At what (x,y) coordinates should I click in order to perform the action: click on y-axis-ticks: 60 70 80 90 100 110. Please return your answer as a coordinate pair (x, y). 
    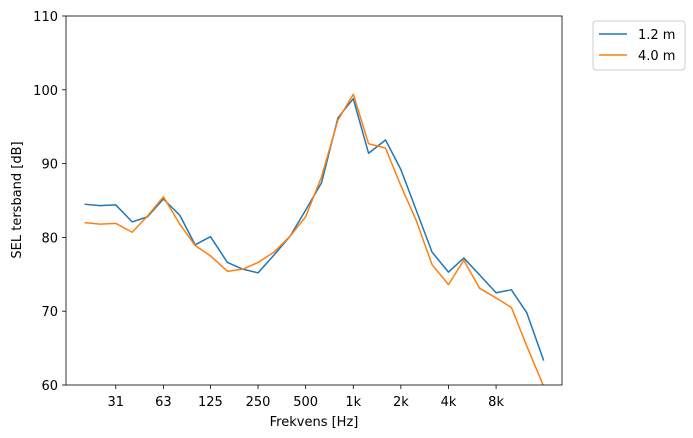
    Looking at the image, I should click on (49, 202).